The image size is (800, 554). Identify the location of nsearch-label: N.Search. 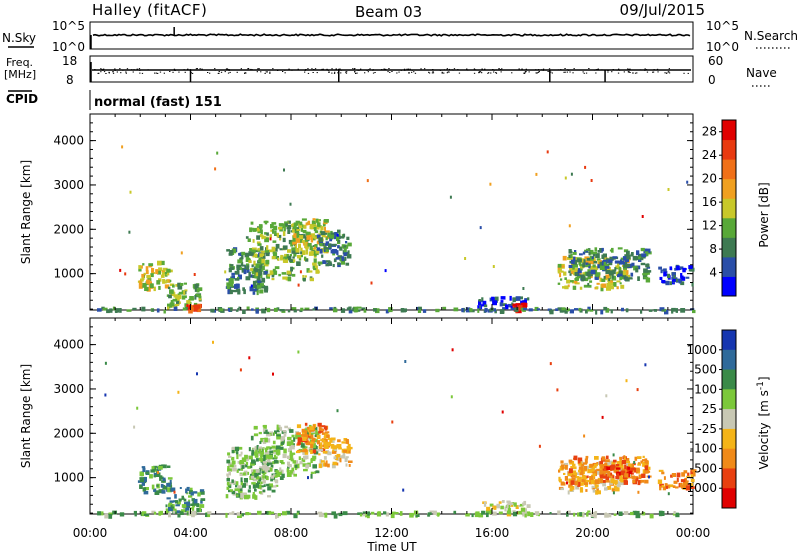
(771, 36).